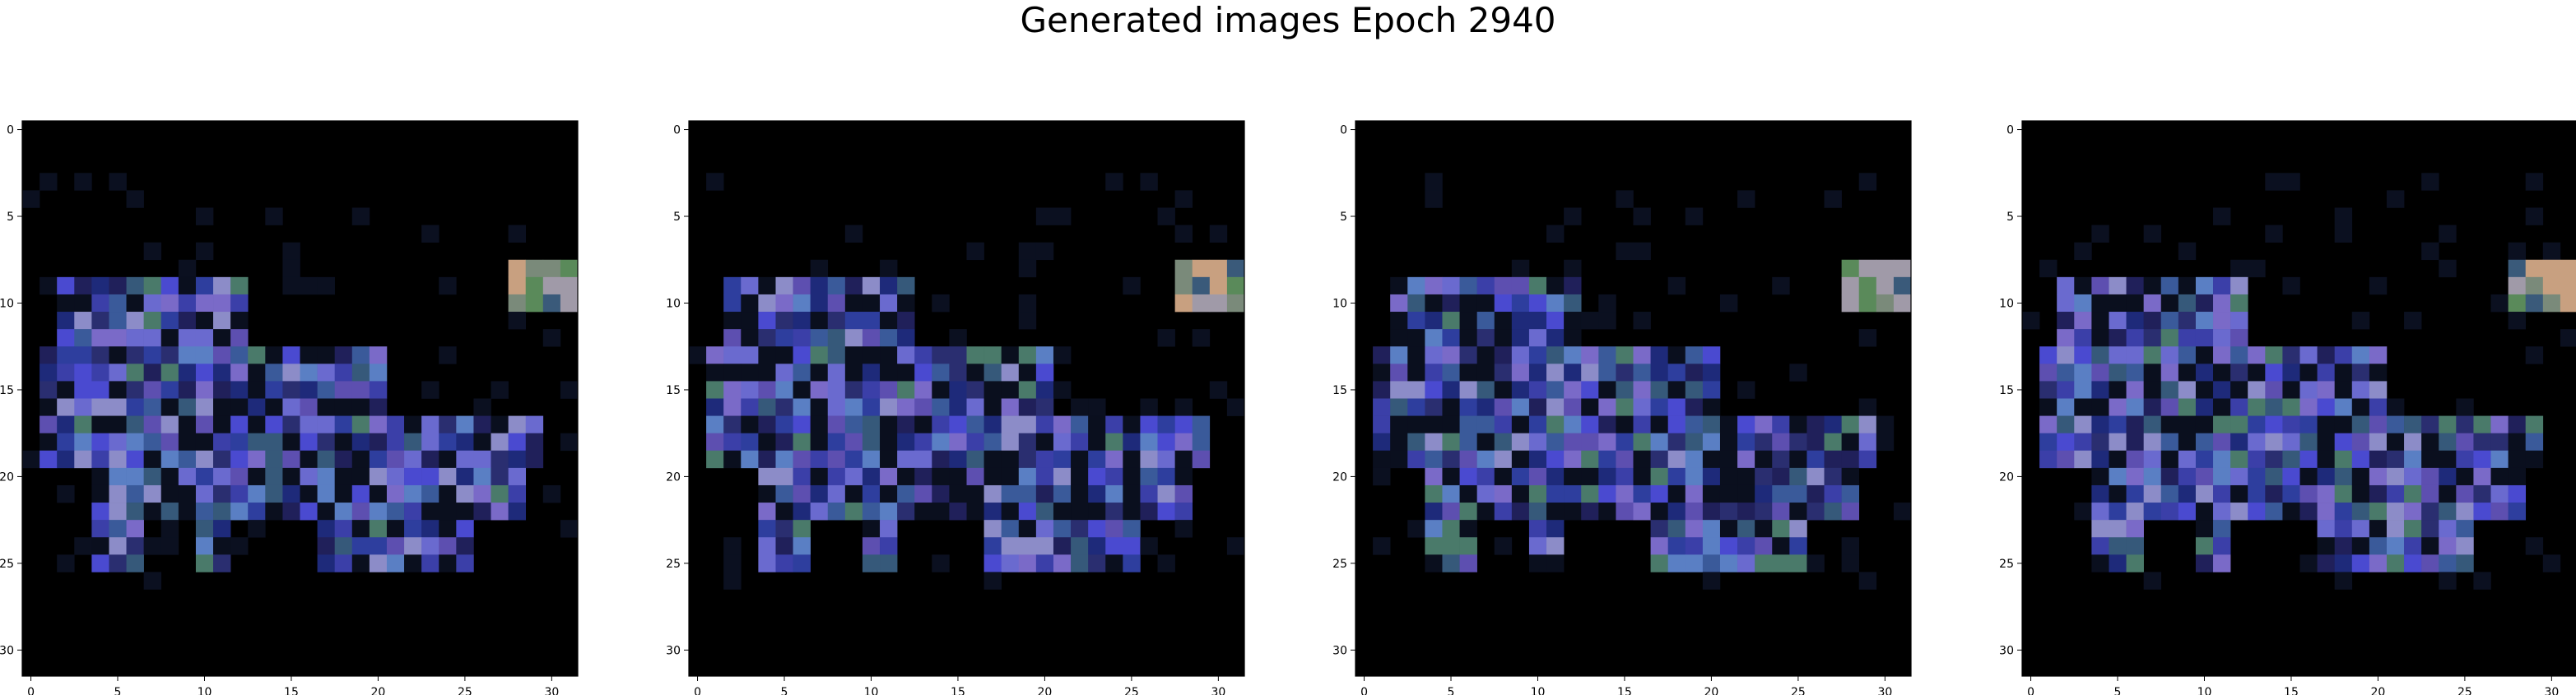  What do you see at coordinates (1131, 690) in the screenshot?
I see `x-tick-label: 25` at bounding box center [1131, 690].